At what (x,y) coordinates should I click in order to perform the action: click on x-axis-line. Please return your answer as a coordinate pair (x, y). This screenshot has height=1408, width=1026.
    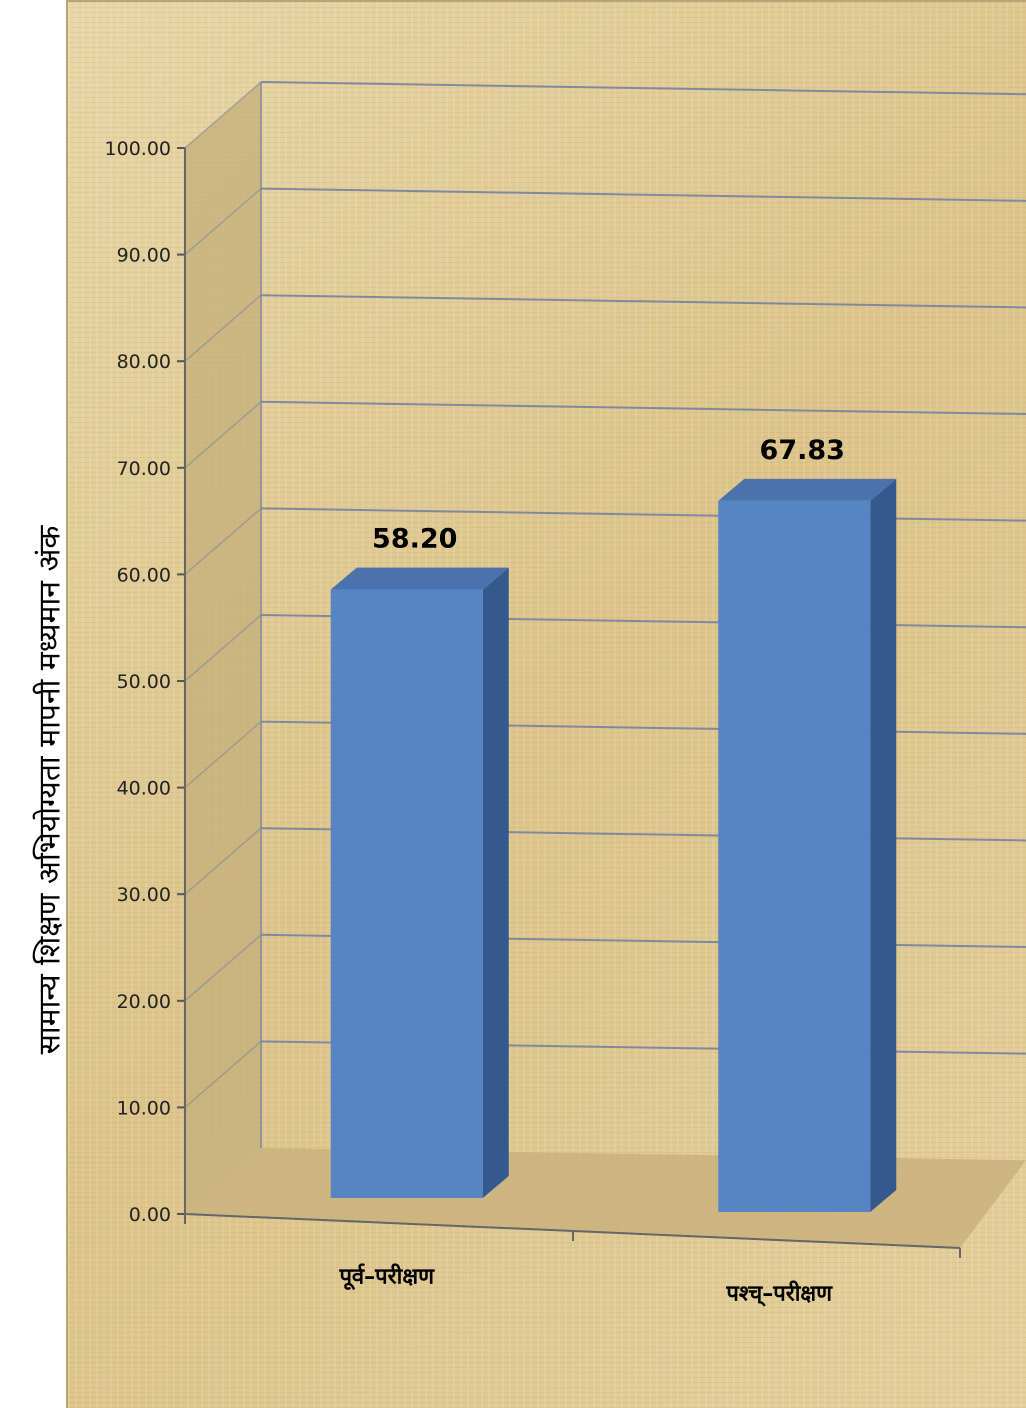
    Looking at the image, I should click on (572, 1231).